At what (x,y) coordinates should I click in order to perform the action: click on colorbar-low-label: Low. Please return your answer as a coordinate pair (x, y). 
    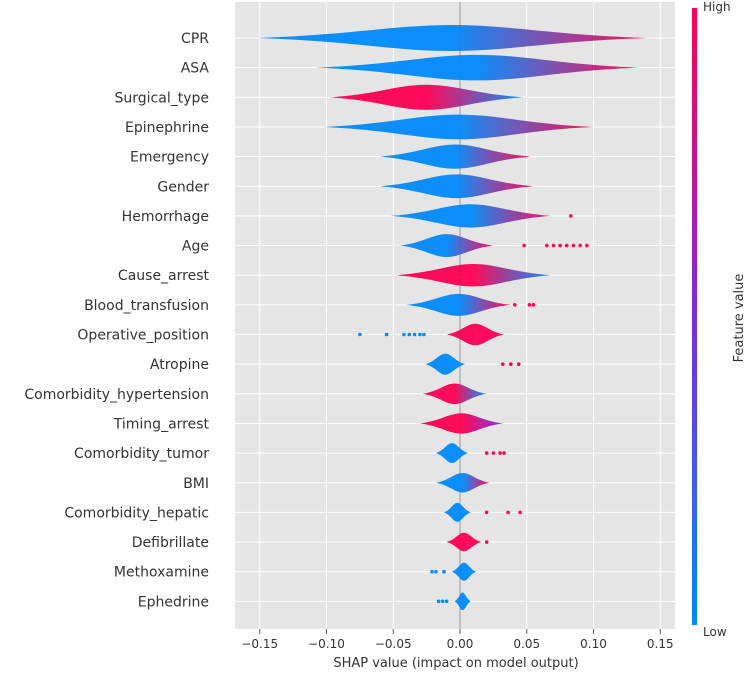
    Looking at the image, I should click on (715, 632).